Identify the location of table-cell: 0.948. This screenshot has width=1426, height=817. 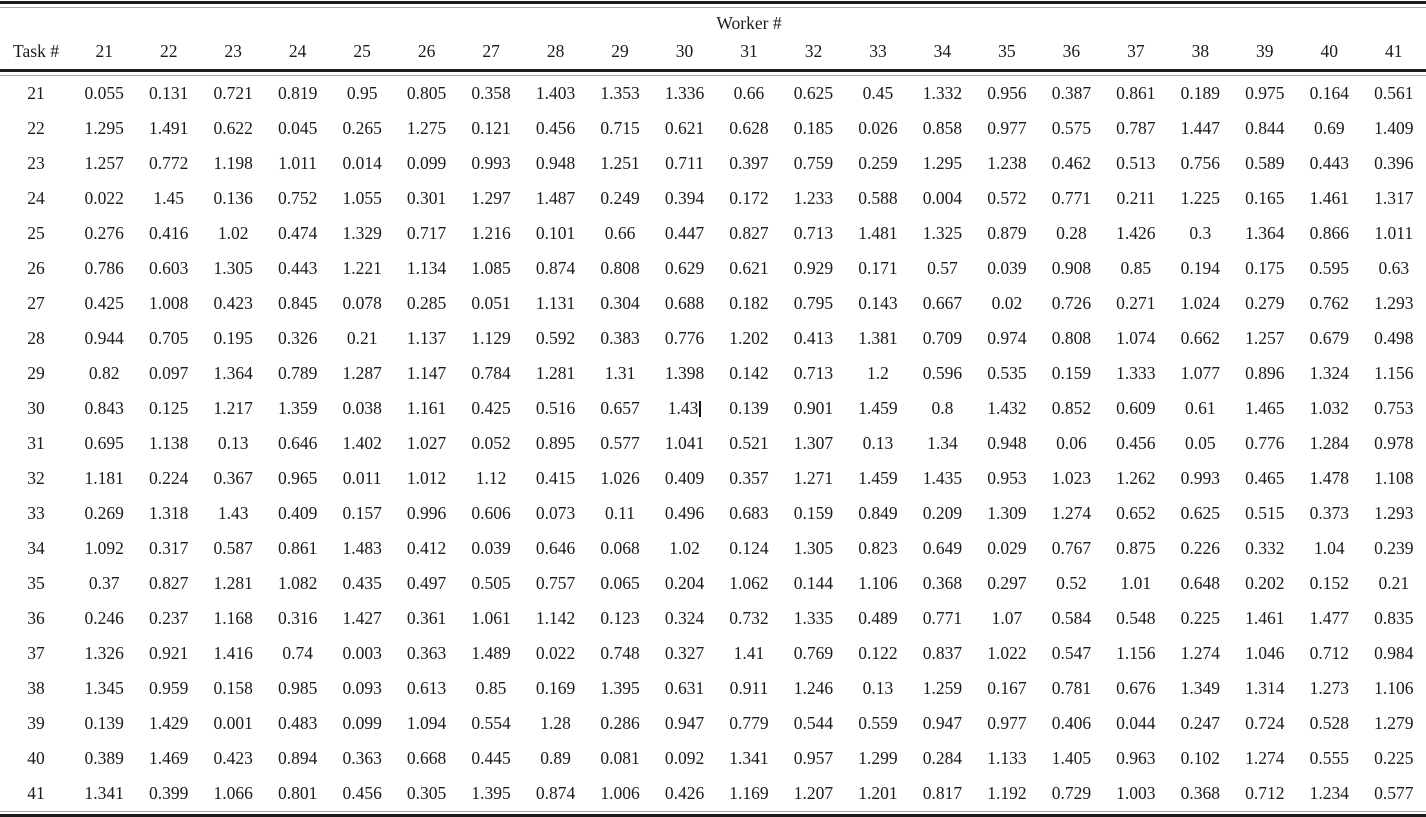
(555, 163).